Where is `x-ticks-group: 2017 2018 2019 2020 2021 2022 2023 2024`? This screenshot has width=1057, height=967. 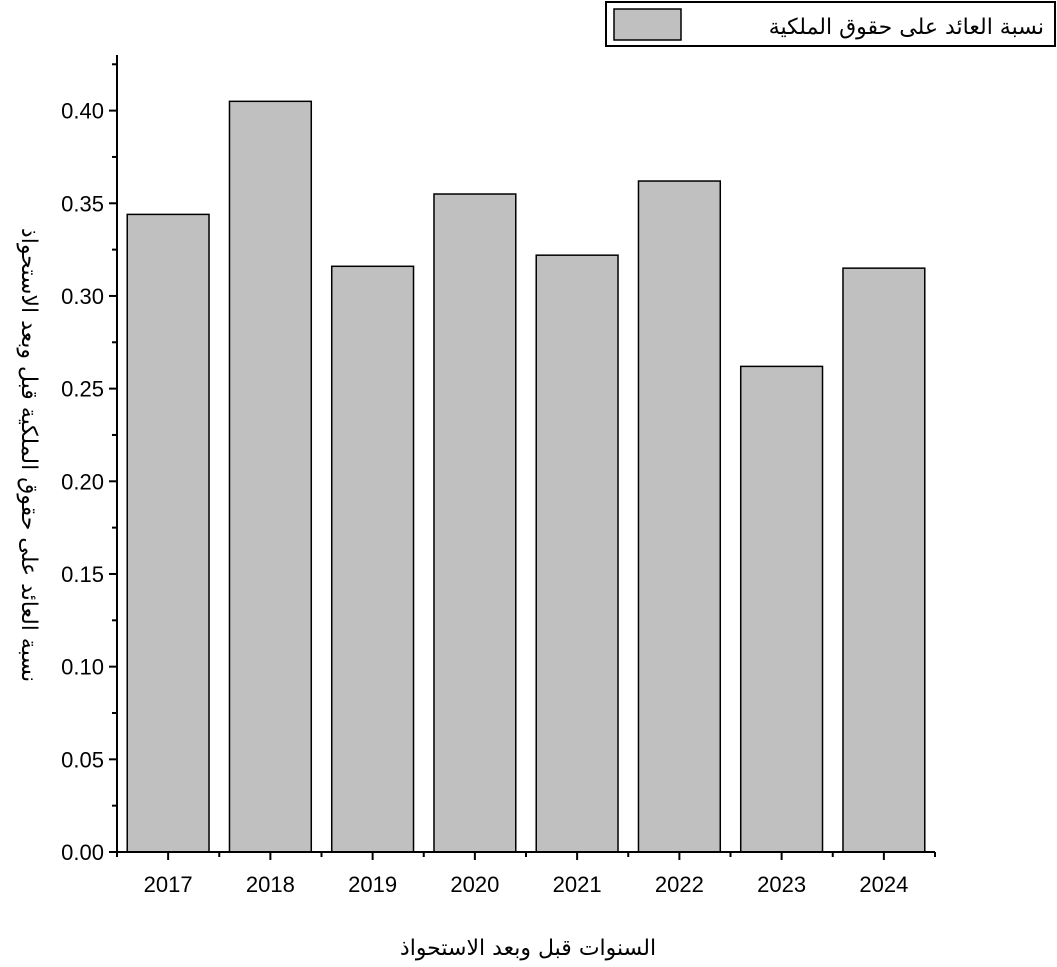
x-ticks-group: 2017 2018 2019 2020 2021 2022 2023 2024 is located at coordinates (526, 874).